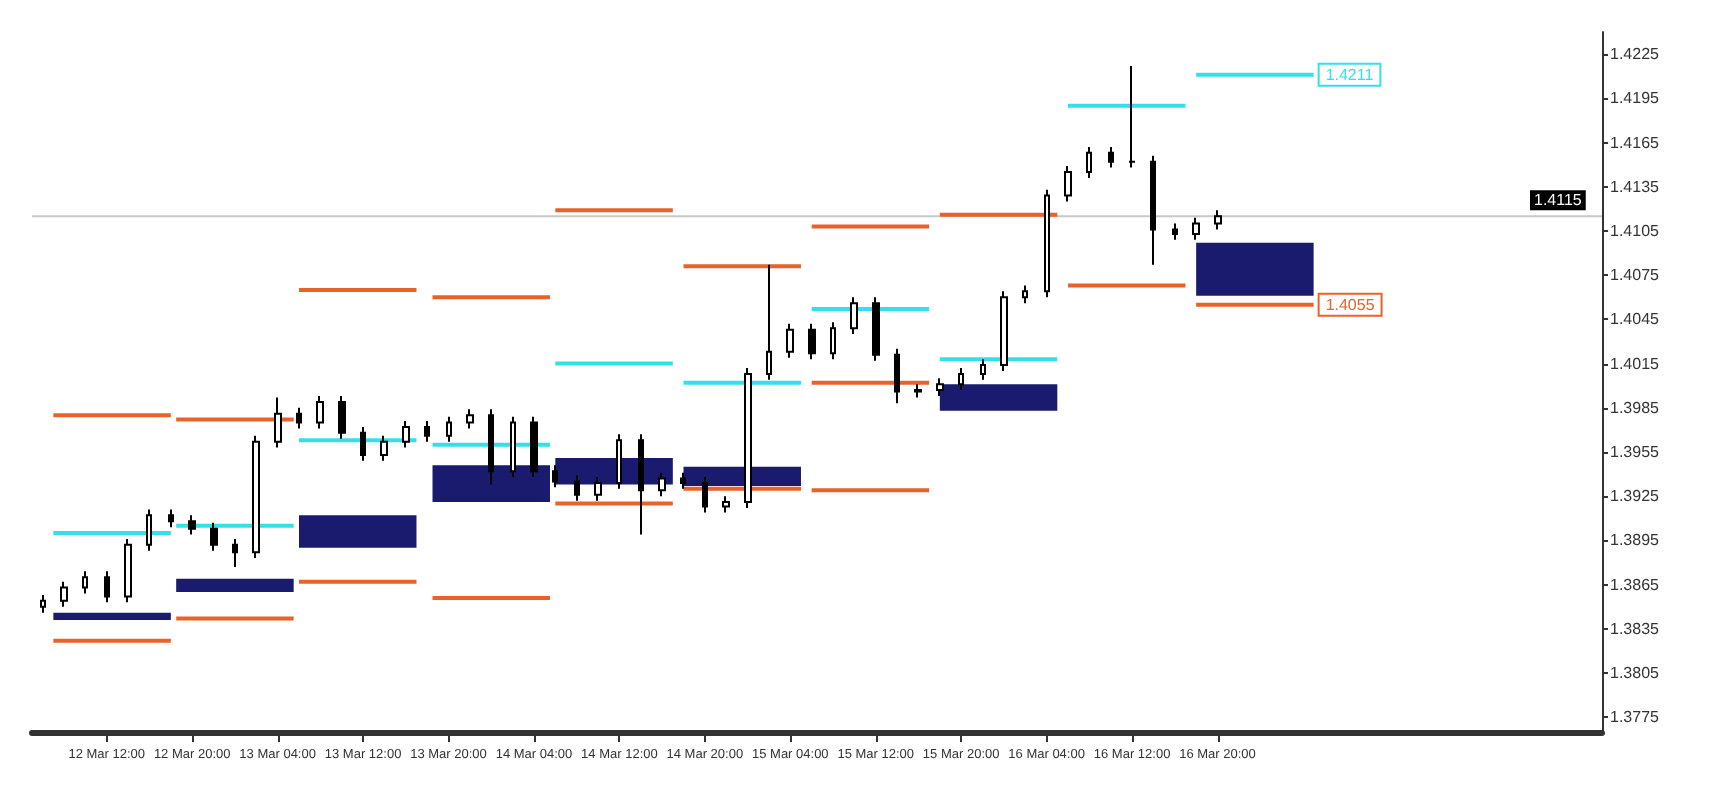 The width and height of the screenshot is (1718, 800). What do you see at coordinates (1635, 275) in the screenshot?
I see `y-tick-label: 1.4075` at bounding box center [1635, 275].